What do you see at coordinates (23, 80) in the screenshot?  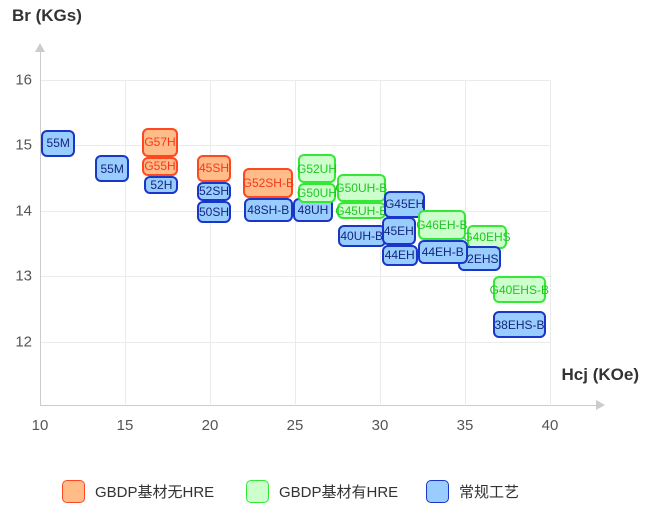 I see `y-tick-label: 16` at bounding box center [23, 80].